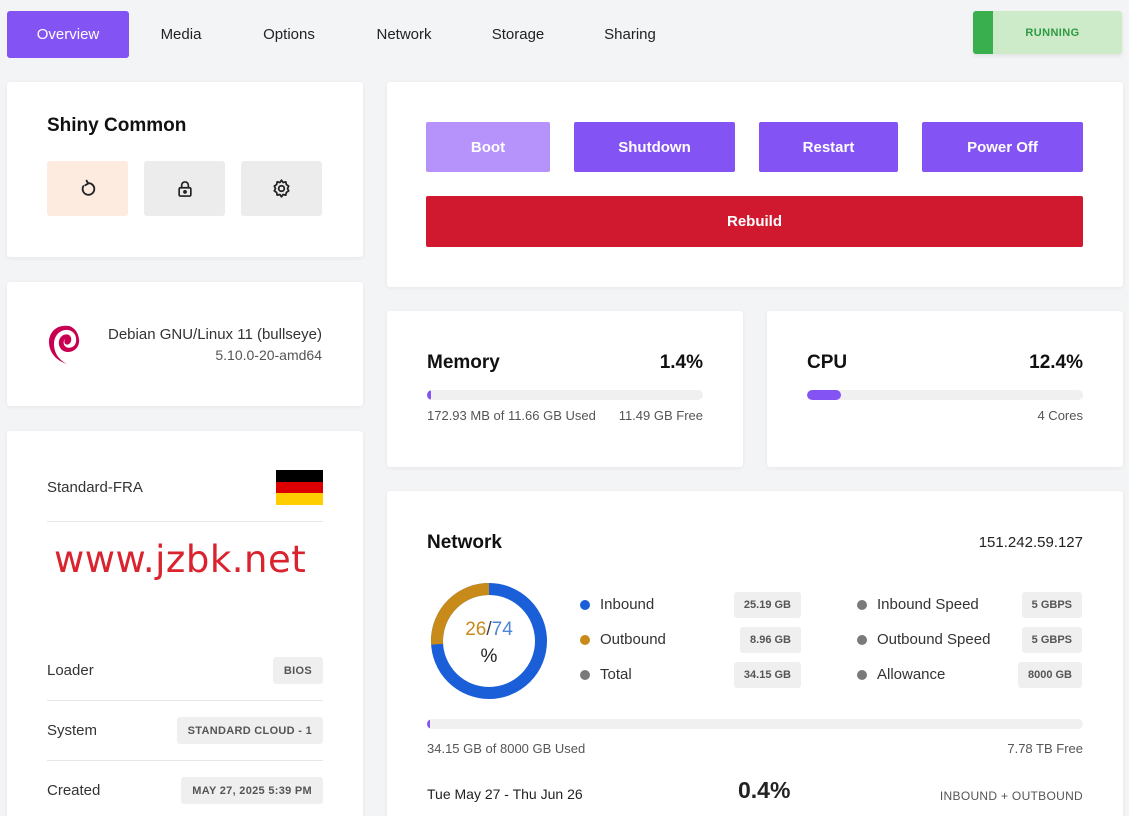  I want to click on power-off-button: Power Off, so click(1002, 147).